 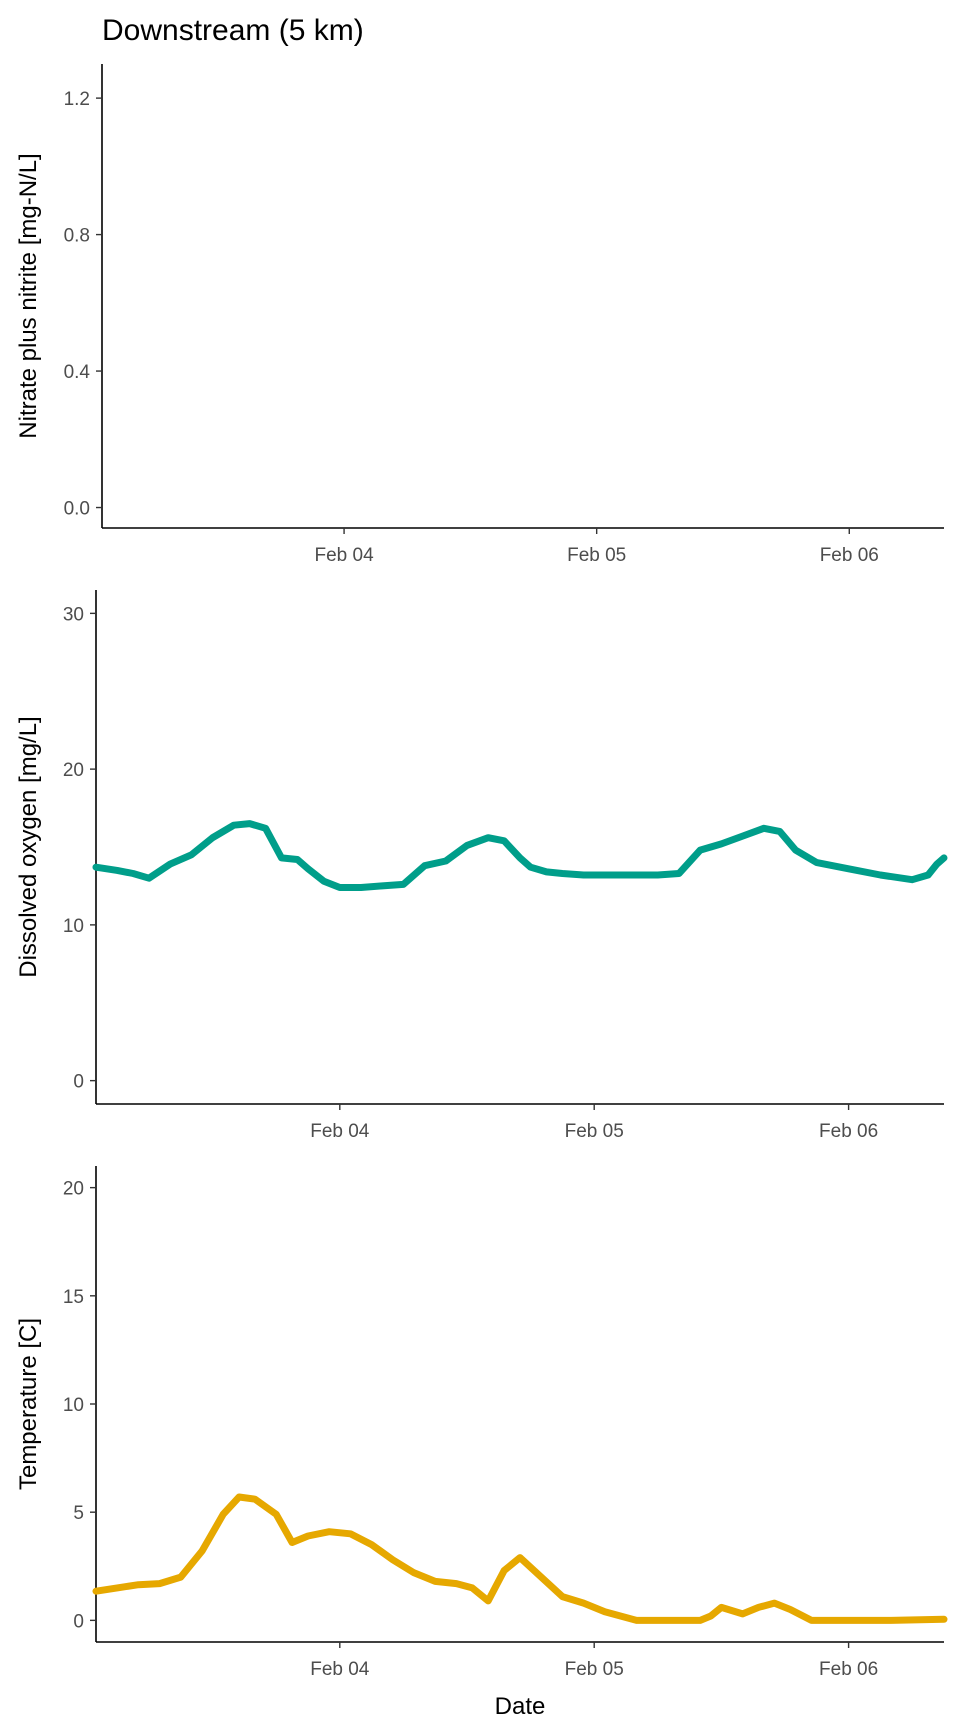 What do you see at coordinates (520, 1706) in the screenshot?
I see `x-axis-label: Date` at bounding box center [520, 1706].